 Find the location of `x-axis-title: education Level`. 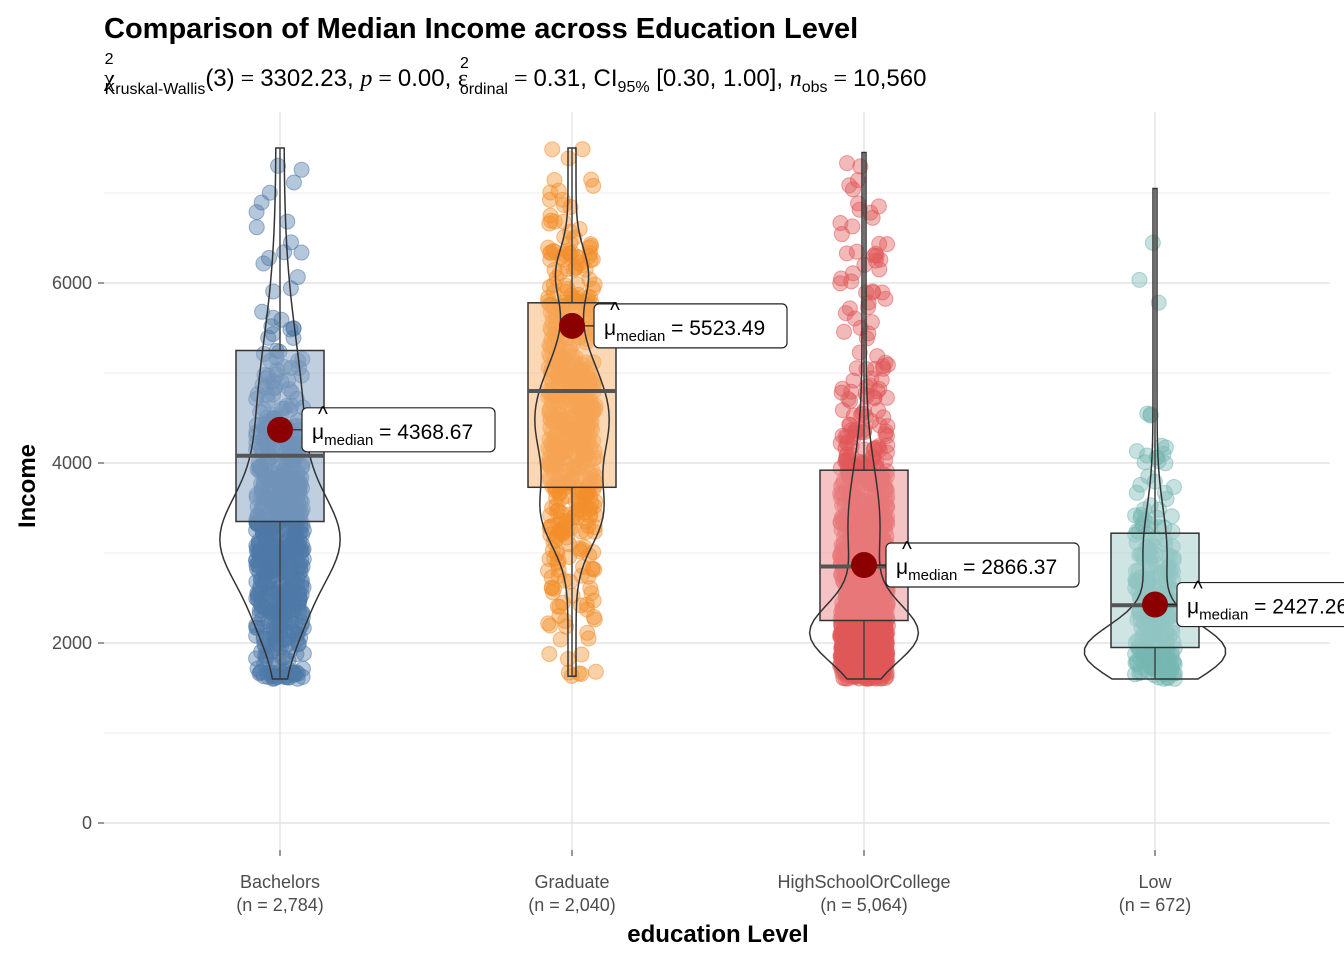

x-axis-title: education Level is located at coordinates (717, 934).